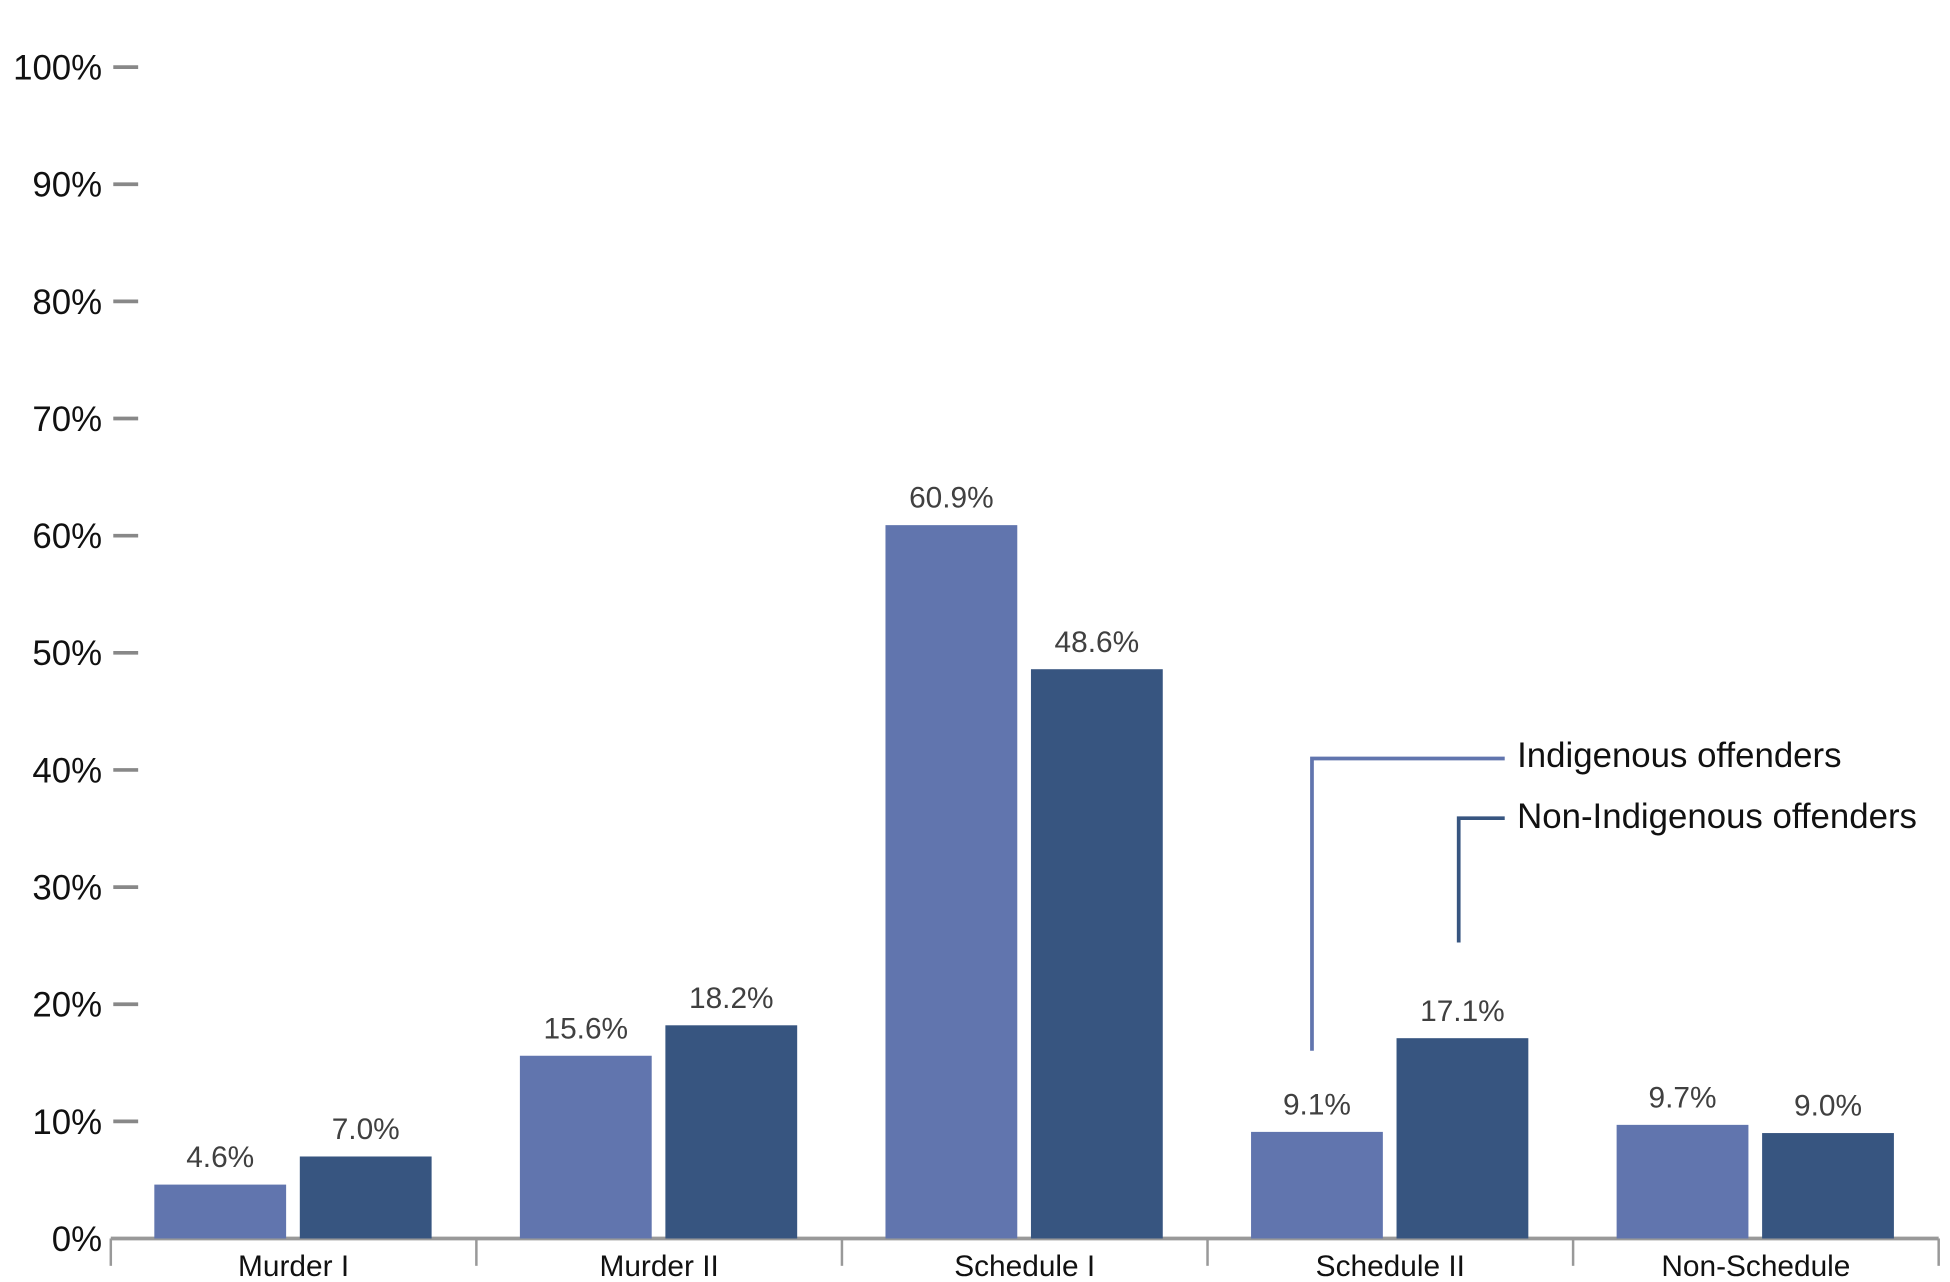 The height and width of the screenshot is (1282, 1950). What do you see at coordinates (293, 1266) in the screenshot?
I see `x-tick-label: Murder I` at bounding box center [293, 1266].